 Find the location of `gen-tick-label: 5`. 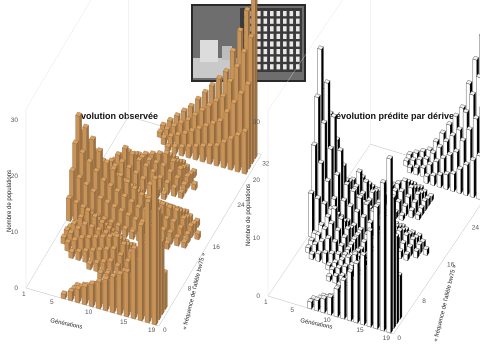

gen-tick-label: 5 is located at coordinates (52, 302).